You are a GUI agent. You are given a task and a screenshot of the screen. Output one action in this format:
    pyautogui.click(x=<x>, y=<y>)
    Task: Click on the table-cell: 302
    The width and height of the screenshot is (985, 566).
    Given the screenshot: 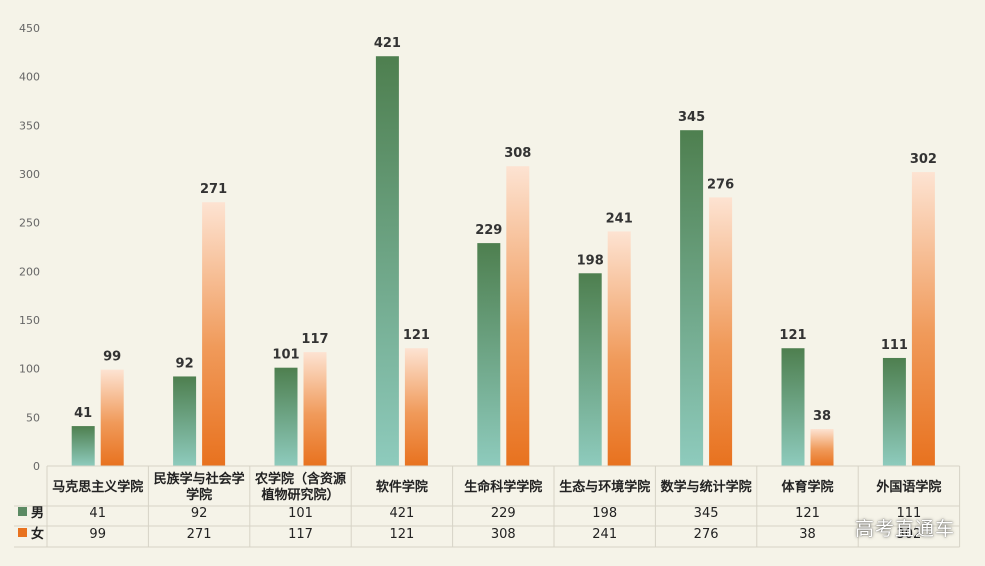 What is the action you would take?
    pyautogui.click(x=908, y=534)
    